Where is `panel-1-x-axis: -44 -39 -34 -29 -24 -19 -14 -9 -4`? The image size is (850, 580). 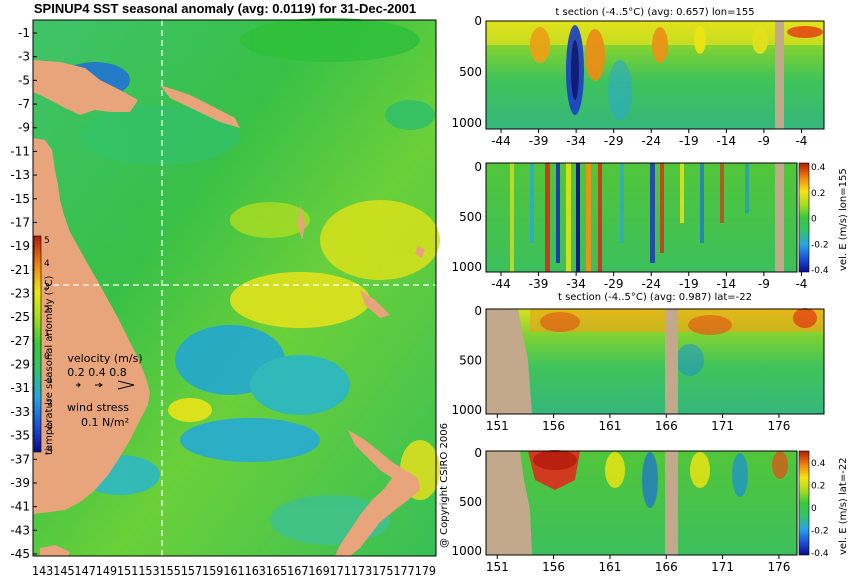
panel-1-x-axis: -44 -39 -34 -29 -24 -19 -14 -9 -4 is located at coordinates (649, 138).